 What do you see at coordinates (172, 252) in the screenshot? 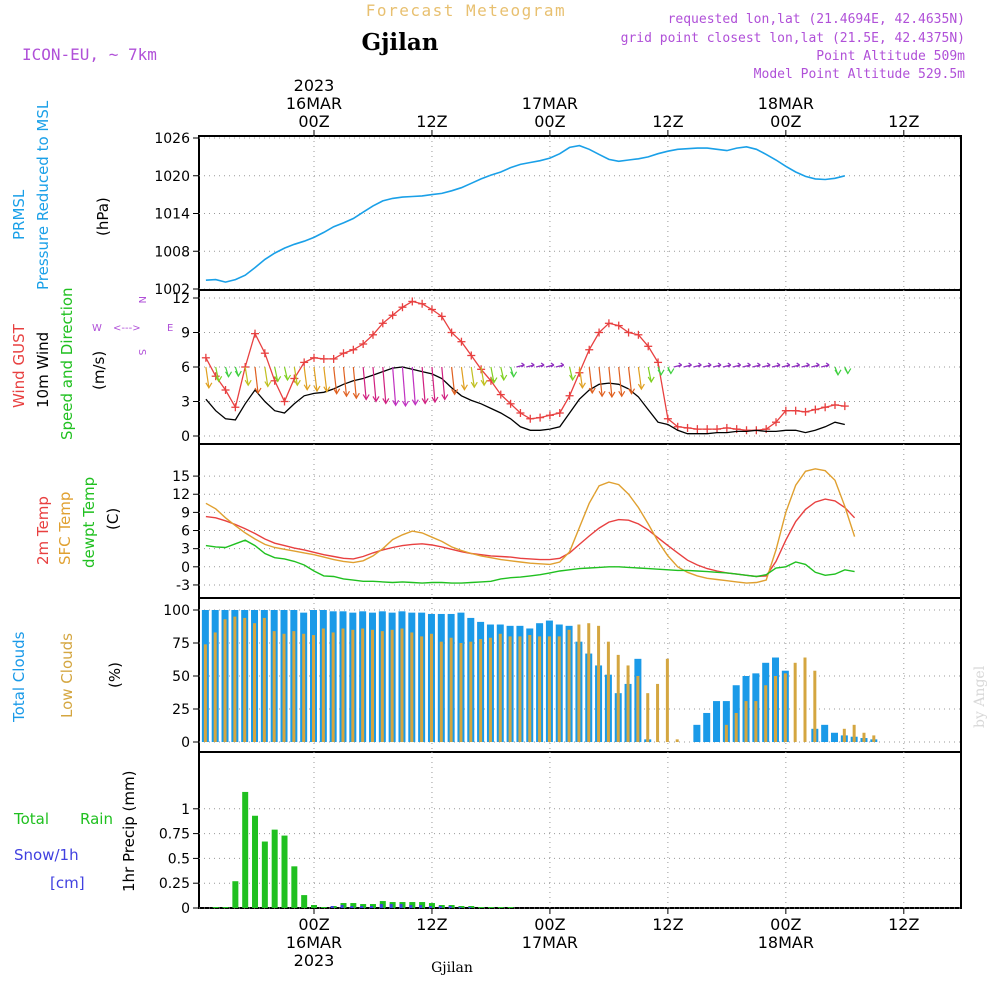
I see `ytick-label: 1008` at bounding box center [172, 252].